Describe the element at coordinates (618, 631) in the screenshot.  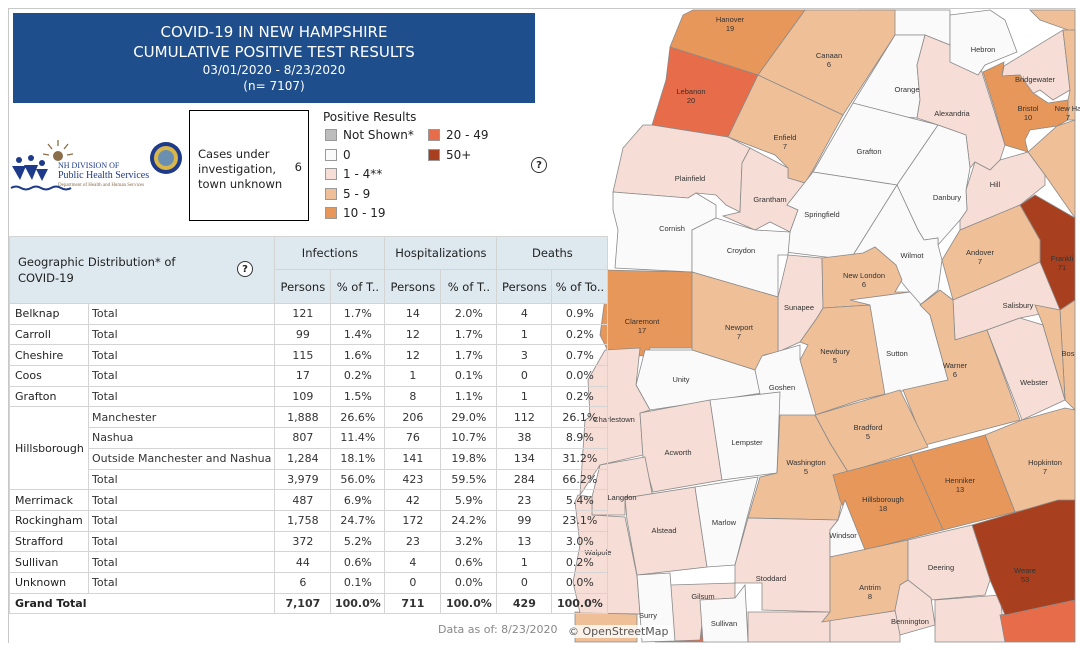
I see `map-attribution: © OpenStreetMap` at that location.